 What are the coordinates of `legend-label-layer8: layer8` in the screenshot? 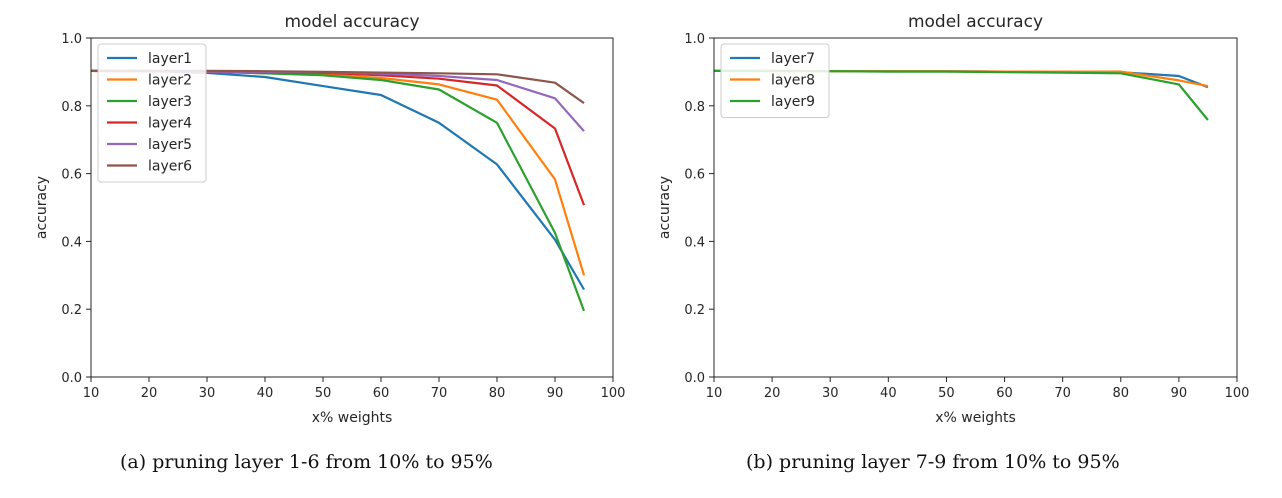 It's located at (793, 81).